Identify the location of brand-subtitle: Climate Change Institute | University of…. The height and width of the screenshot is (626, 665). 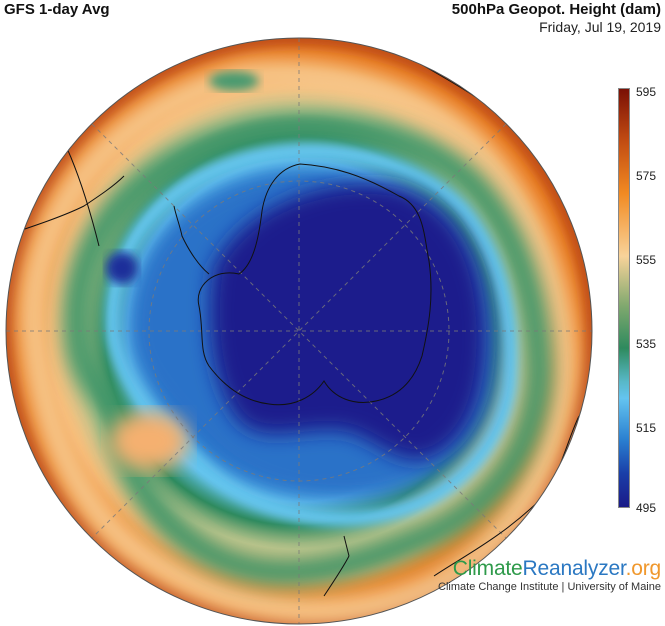
(549, 587).